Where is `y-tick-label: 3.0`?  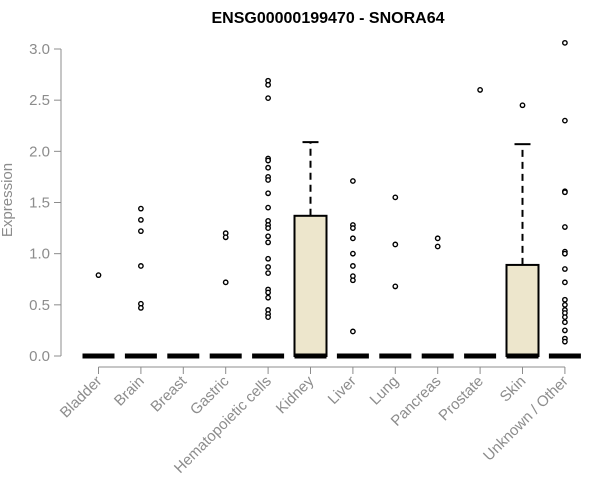 y-tick-label: 3.0 is located at coordinates (39, 49).